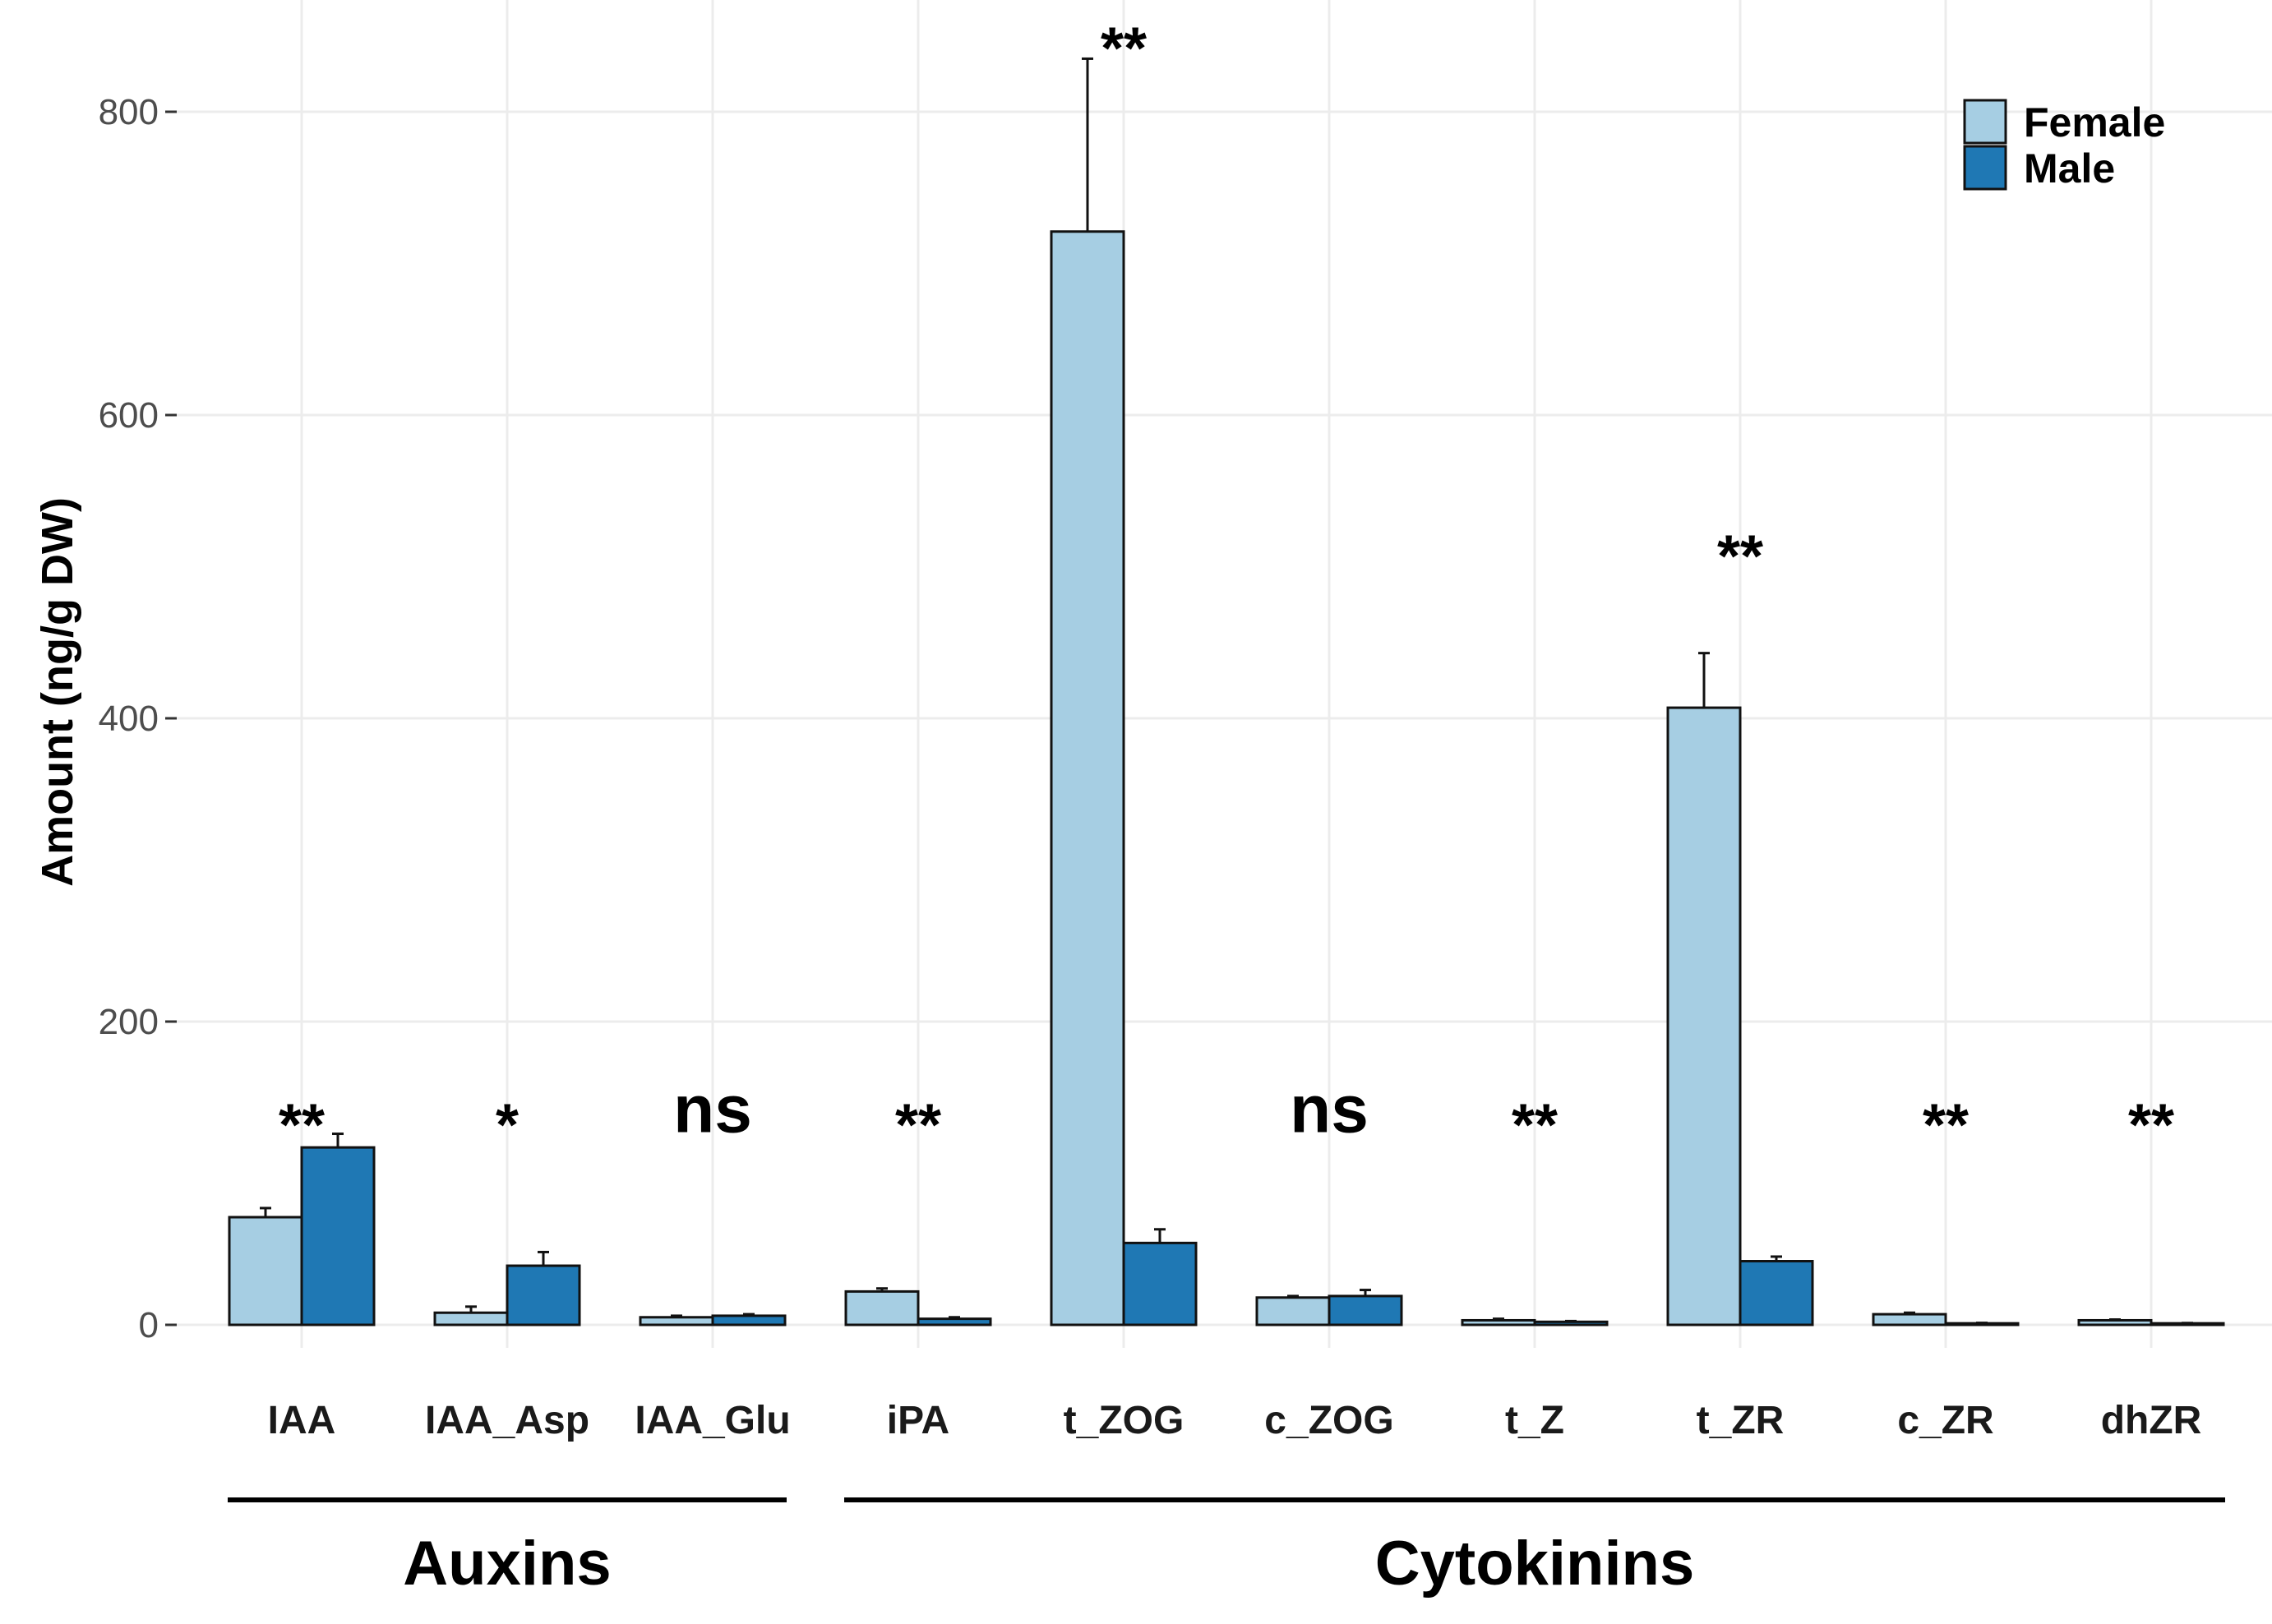  I want to click on bar-male-iaa-asp, so click(543, 1295).